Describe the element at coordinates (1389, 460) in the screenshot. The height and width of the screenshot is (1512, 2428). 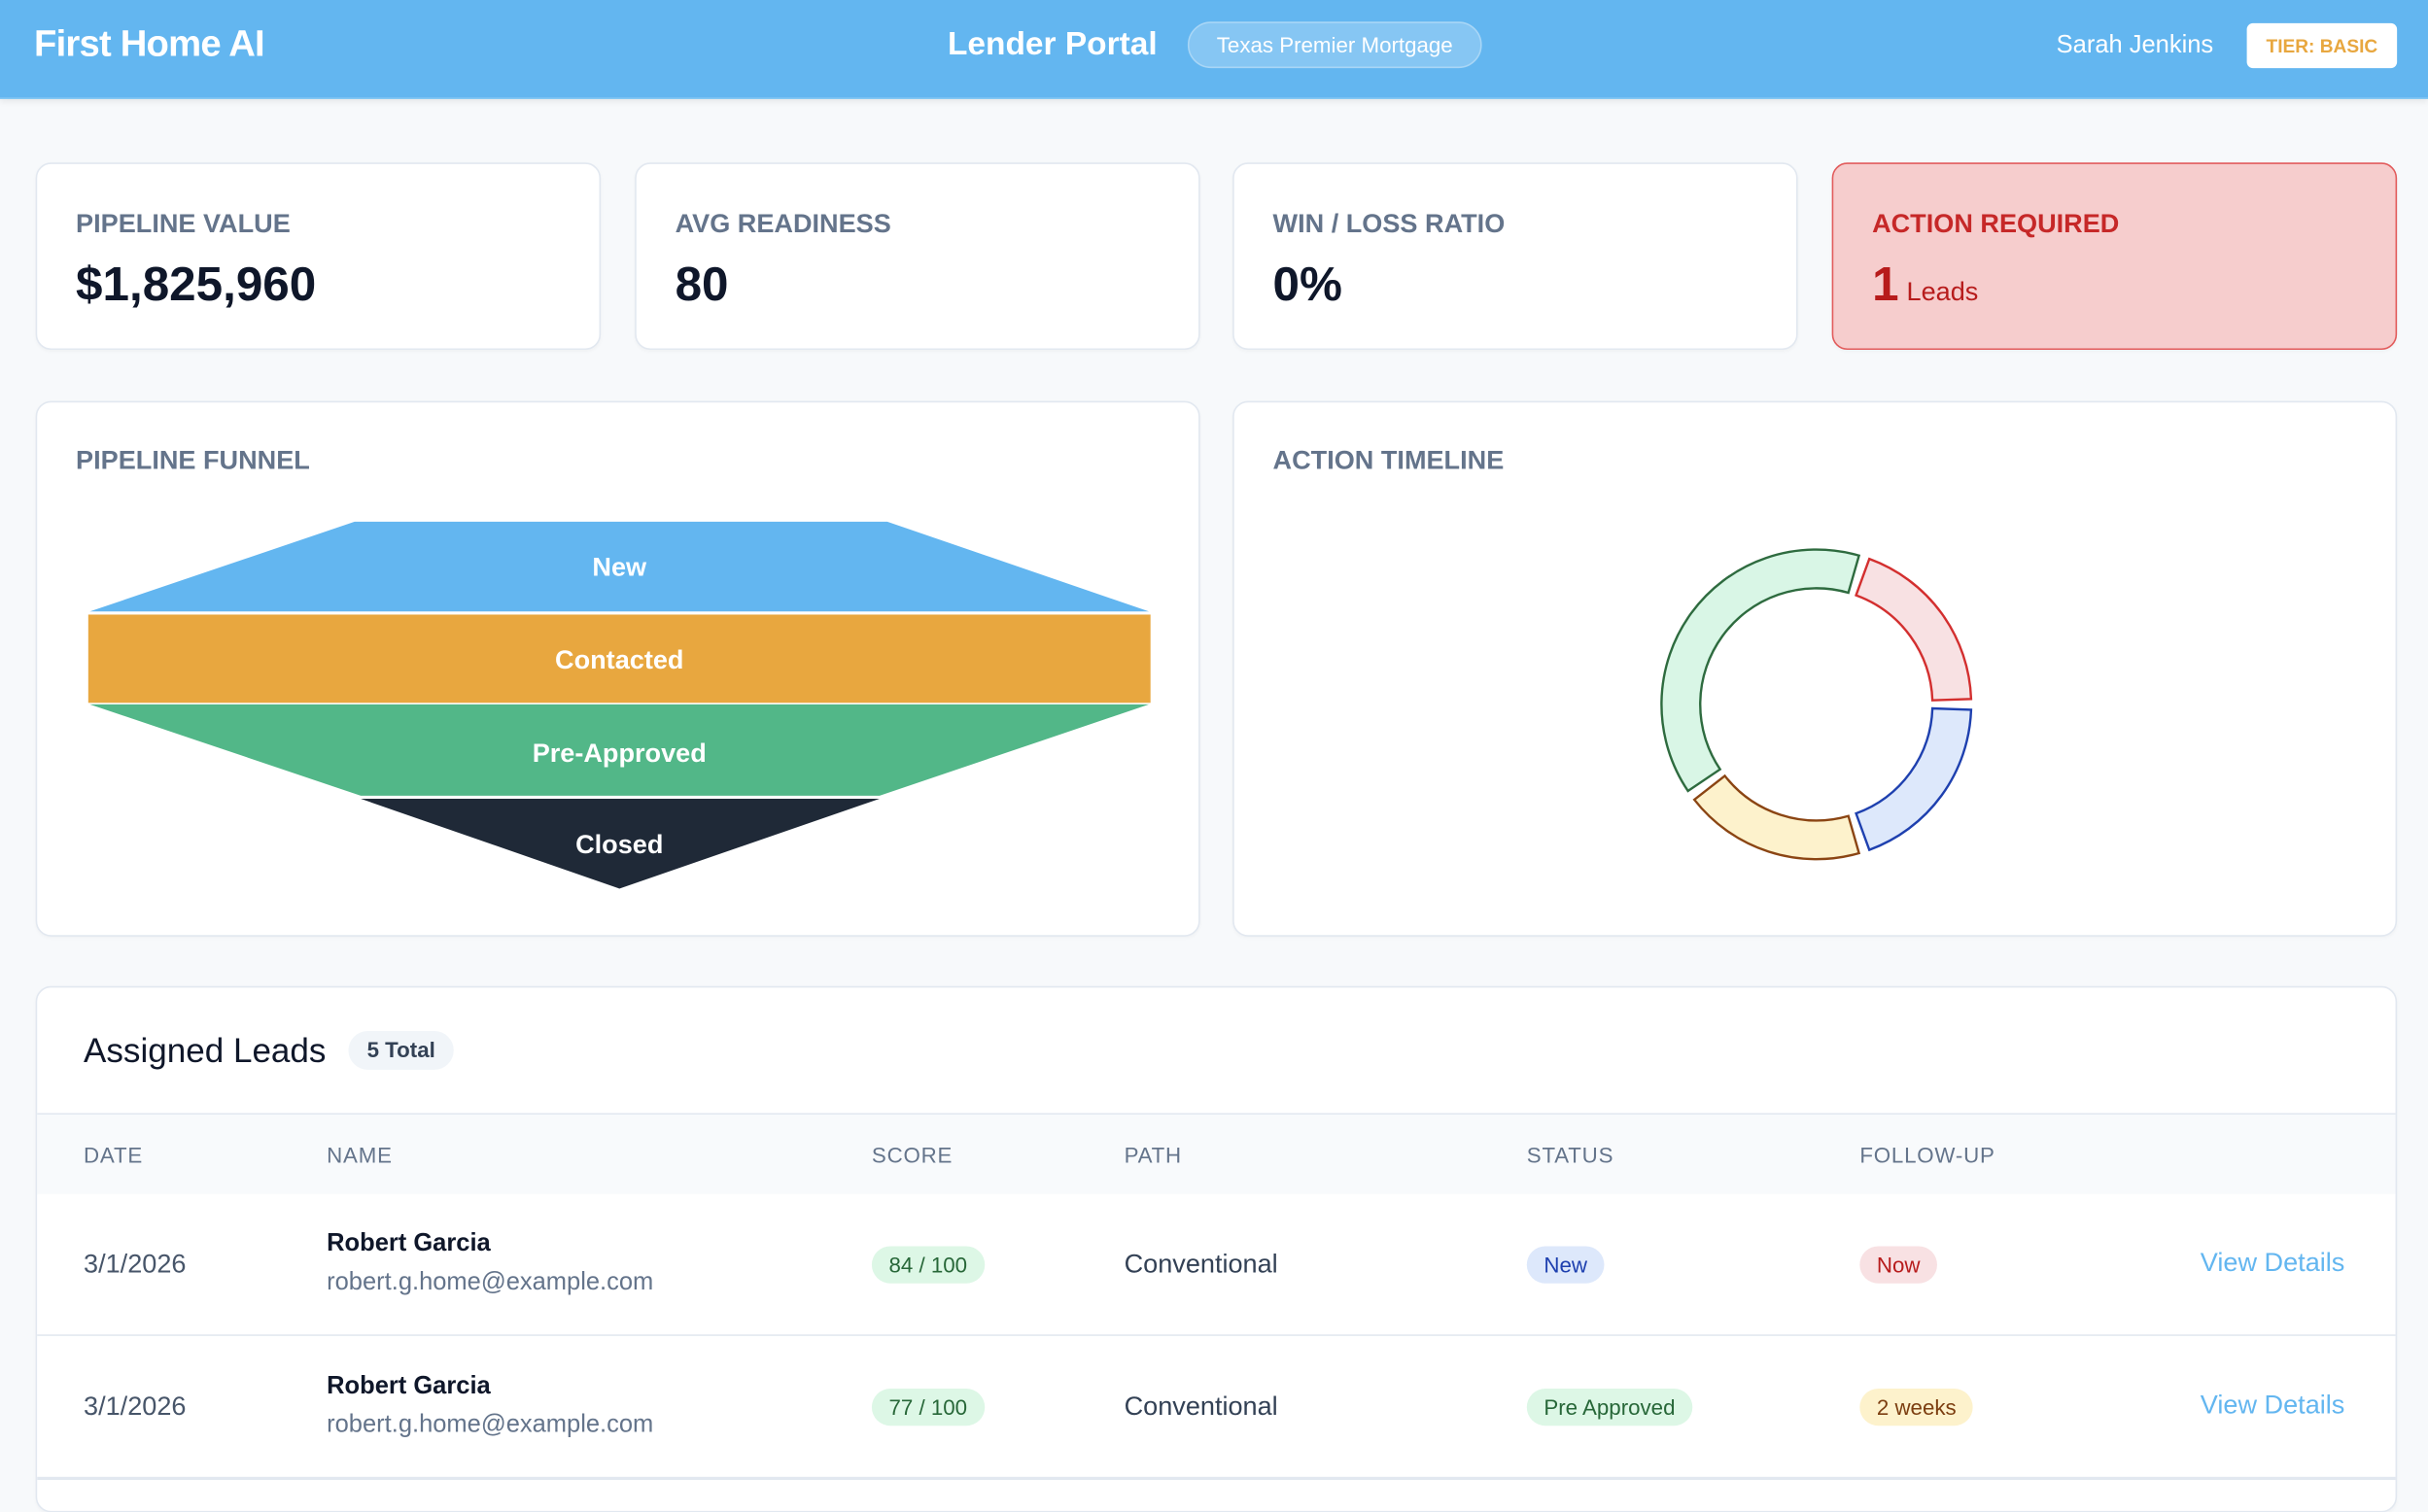
I see `panel-title: ACTION TIMELINE` at that location.